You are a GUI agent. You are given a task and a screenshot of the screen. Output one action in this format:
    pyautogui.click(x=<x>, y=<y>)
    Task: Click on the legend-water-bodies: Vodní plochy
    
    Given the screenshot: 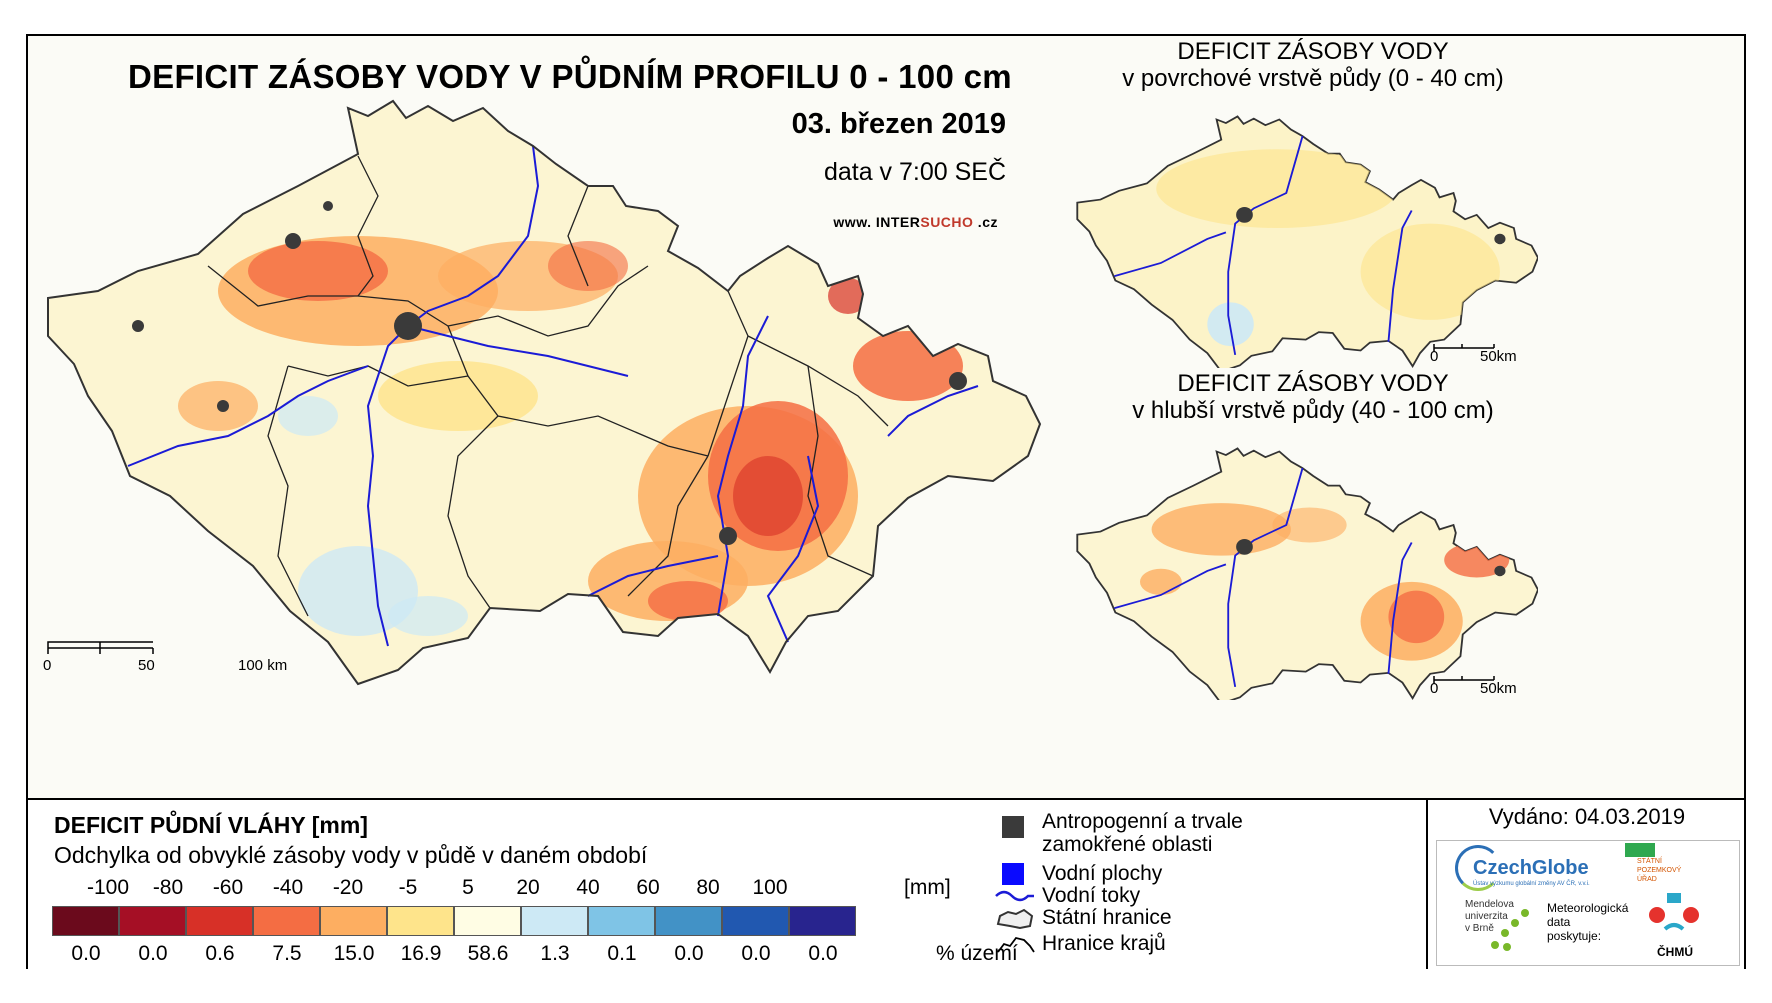 What is the action you would take?
    pyautogui.click(x=1102, y=873)
    